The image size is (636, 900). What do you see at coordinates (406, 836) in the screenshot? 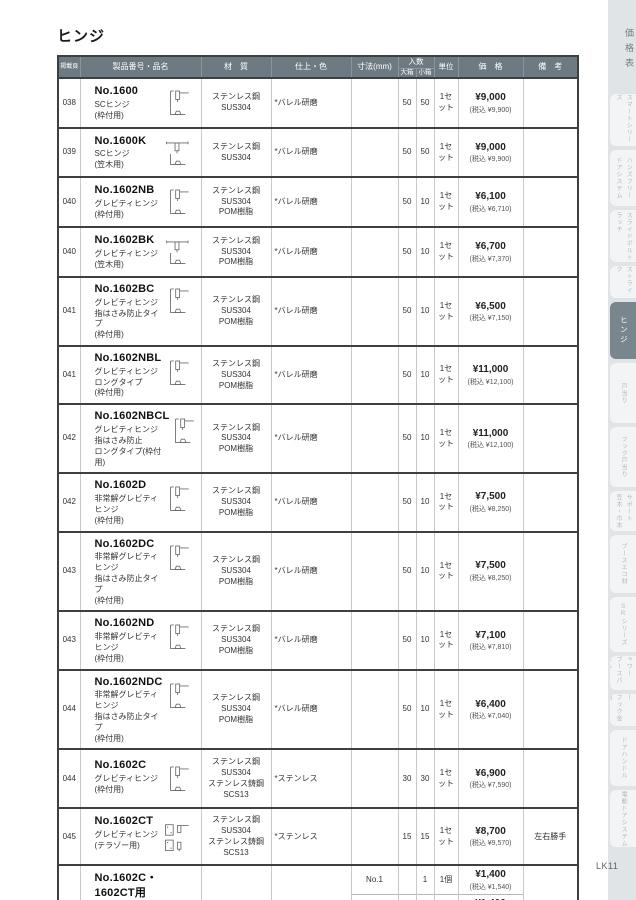
I see `cell-qty-large: 15` at bounding box center [406, 836].